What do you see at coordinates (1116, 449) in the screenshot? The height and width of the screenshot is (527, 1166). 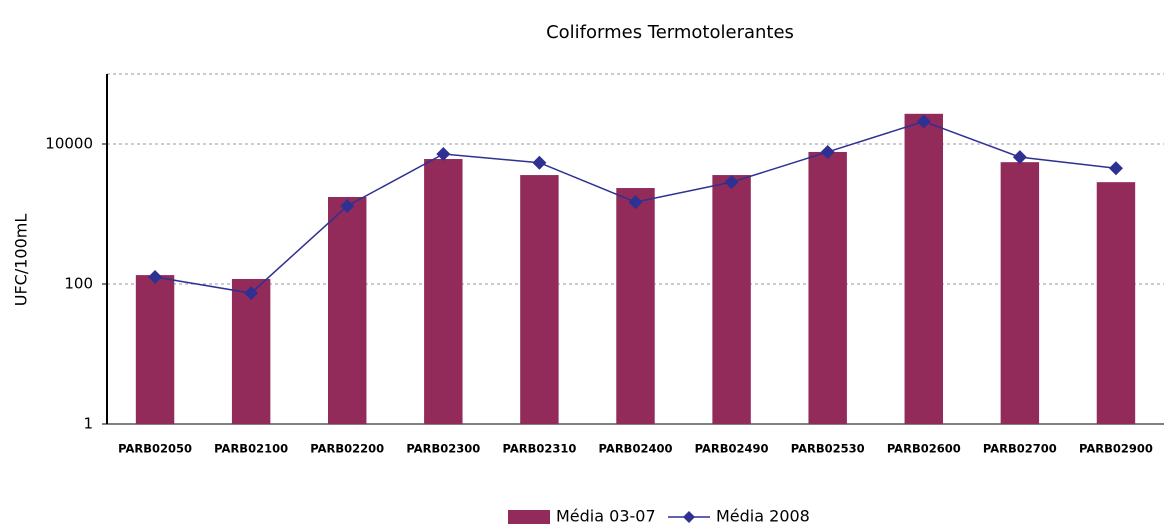 I see `x-tick-label: PARB02900` at bounding box center [1116, 449].